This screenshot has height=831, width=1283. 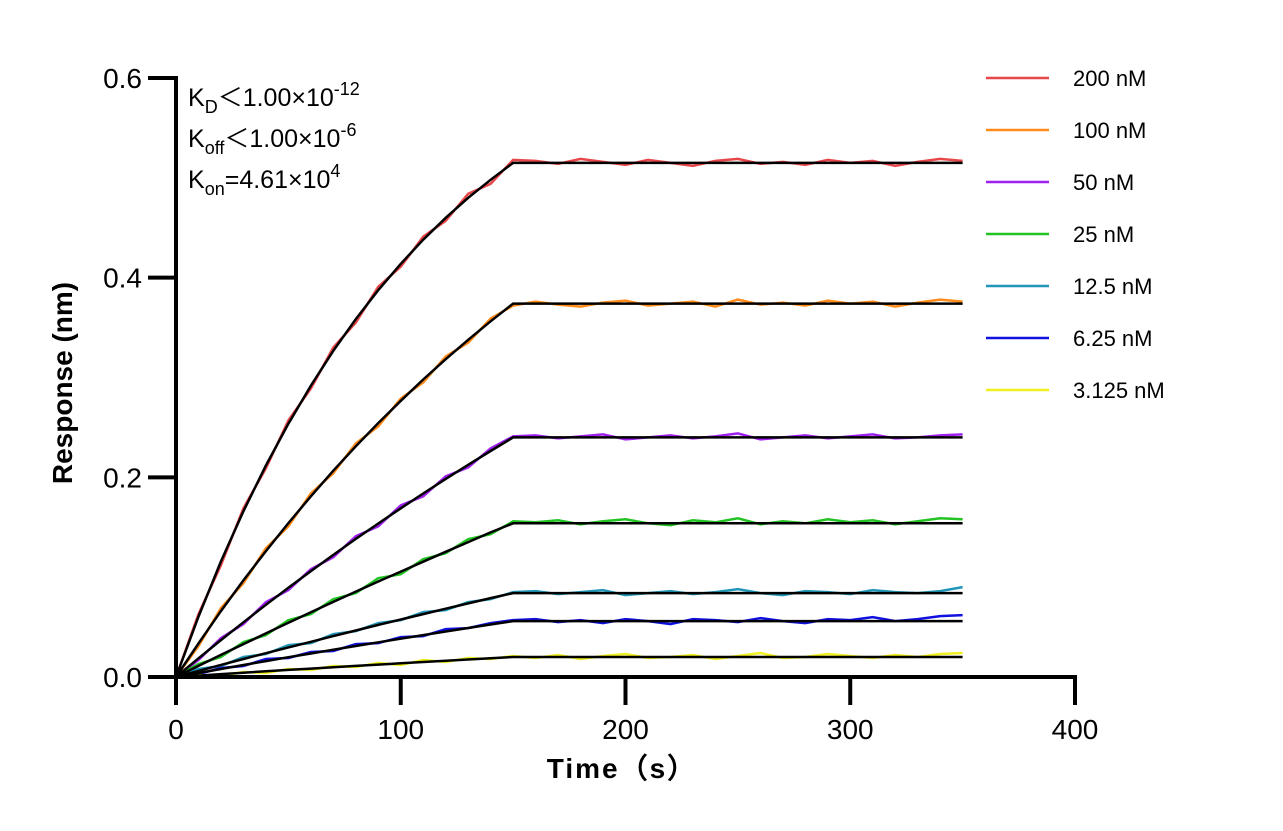 What do you see at coordinates (1109, 130) in the screenshot?
I see `legend-label: 100 nM` at bounding box center [1109, 130].